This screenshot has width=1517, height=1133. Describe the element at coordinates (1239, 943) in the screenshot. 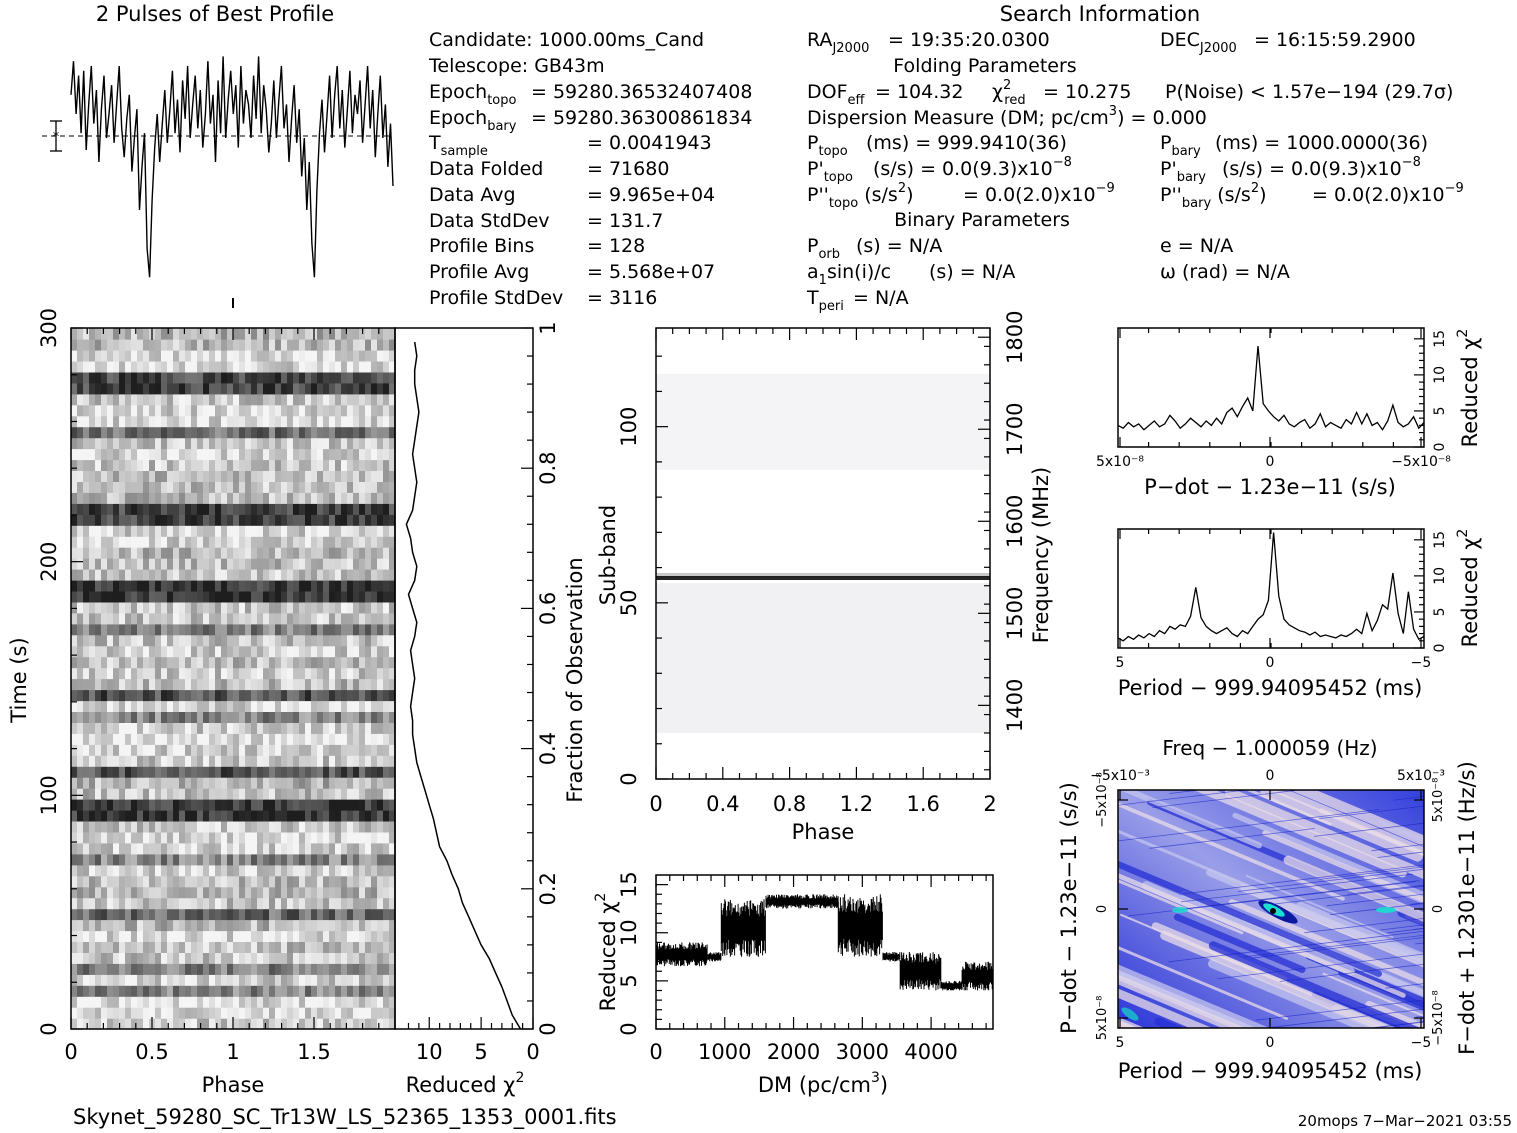

I see `map-streak` at that location.